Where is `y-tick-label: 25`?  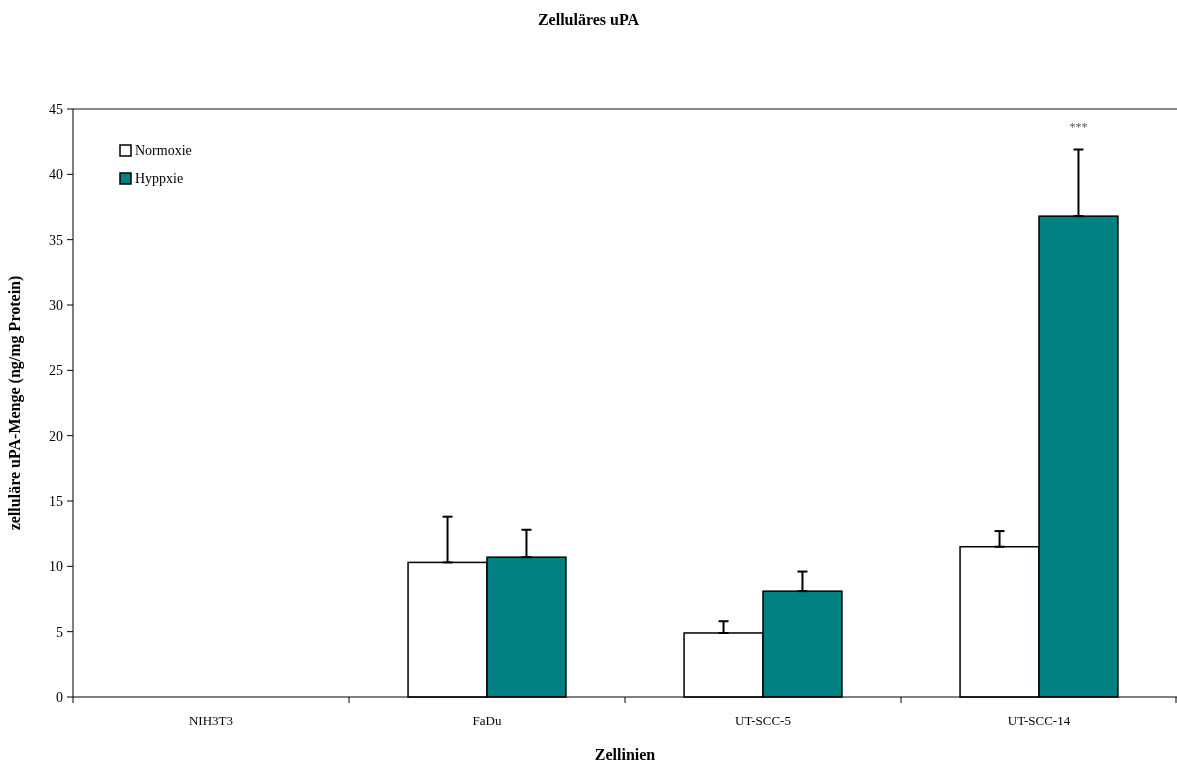 y-tick-label: 25 is located at coordinates (56, 371).